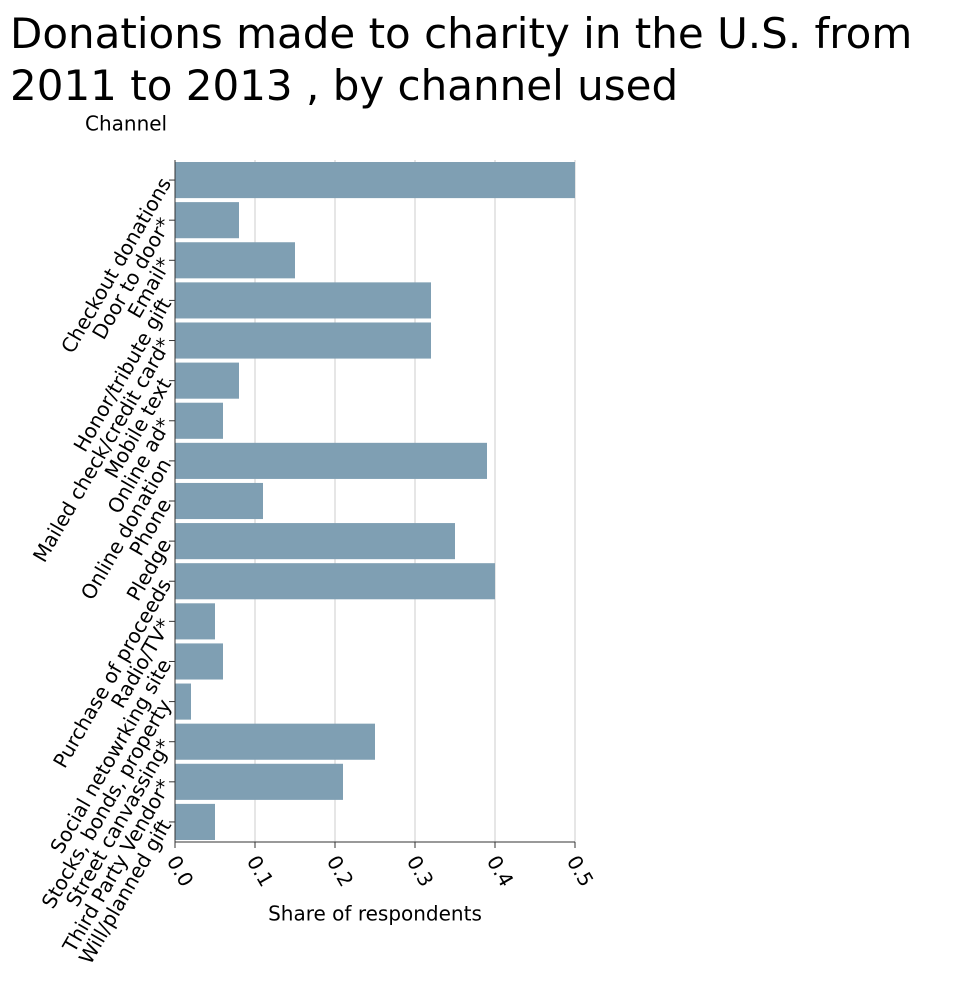  What do you see at coordinates (580, 871) in the screenshot?
I see `x-tick-label: 0.5` at bounding box center [580, 871].